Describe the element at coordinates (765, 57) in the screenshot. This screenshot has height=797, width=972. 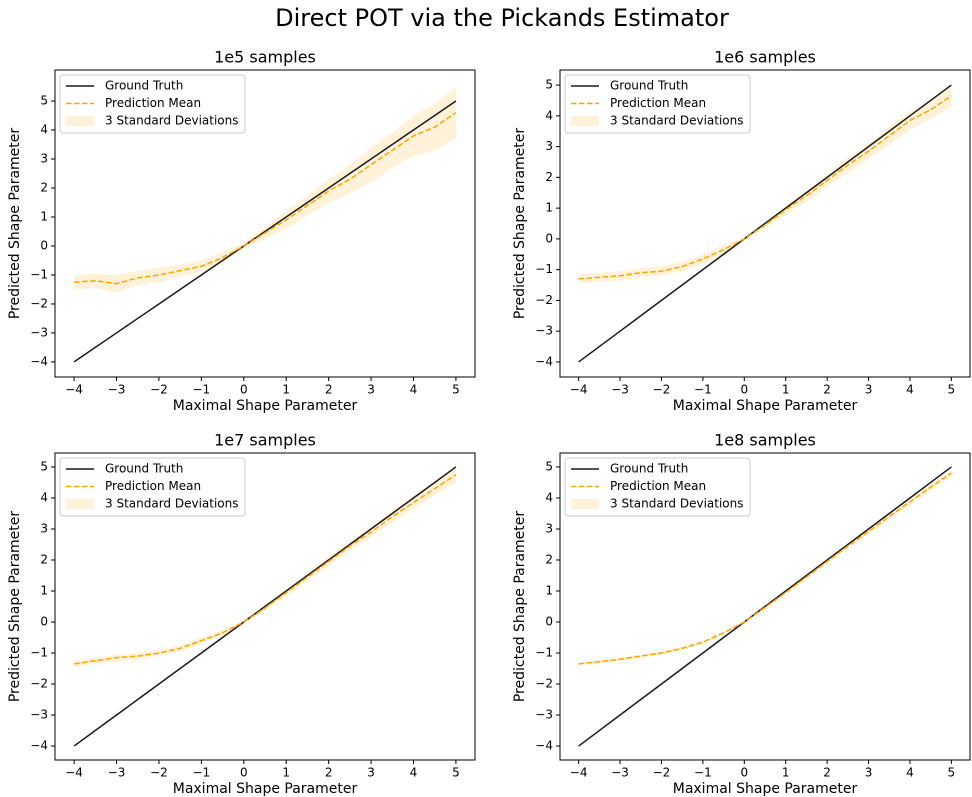
I see `axes-title: 1e6 samples` at that location.